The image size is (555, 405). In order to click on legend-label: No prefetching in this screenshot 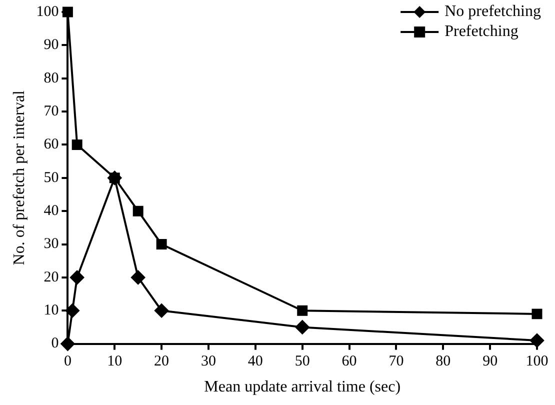, I will do `click(492, 11)`.